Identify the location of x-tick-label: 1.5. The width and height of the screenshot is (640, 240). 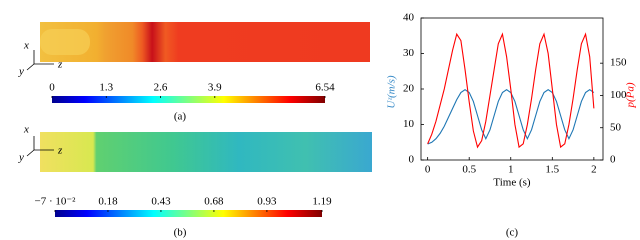
(552, 170).